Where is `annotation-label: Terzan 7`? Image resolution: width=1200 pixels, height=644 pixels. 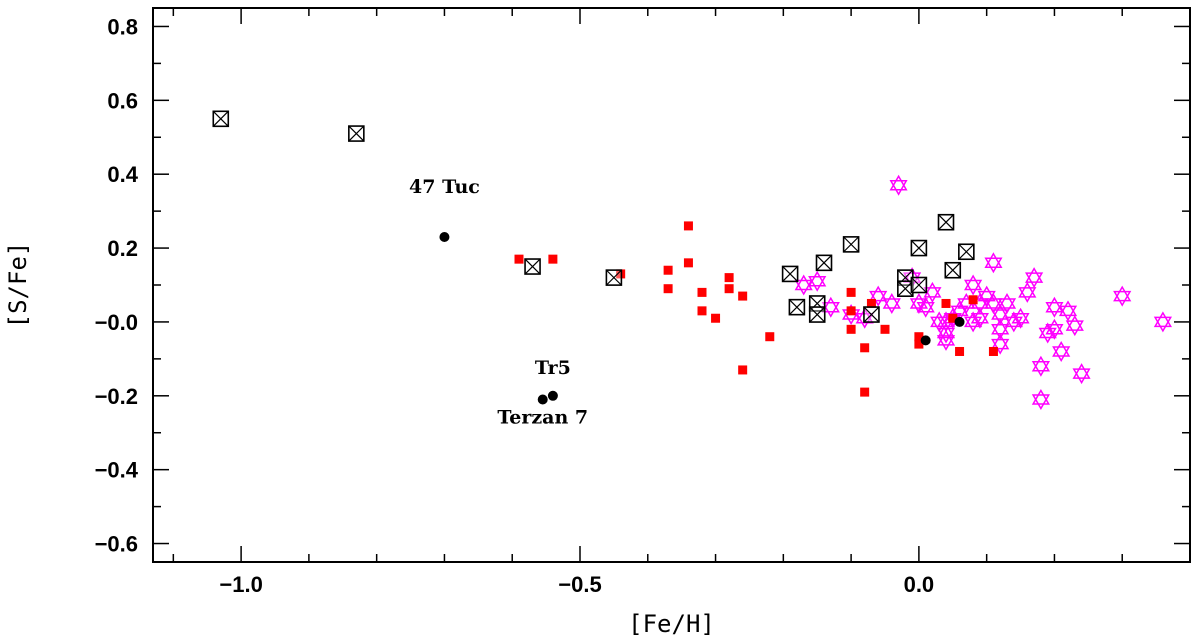
annotation-label: Terzan 7 is located at coordinates (542, 417).